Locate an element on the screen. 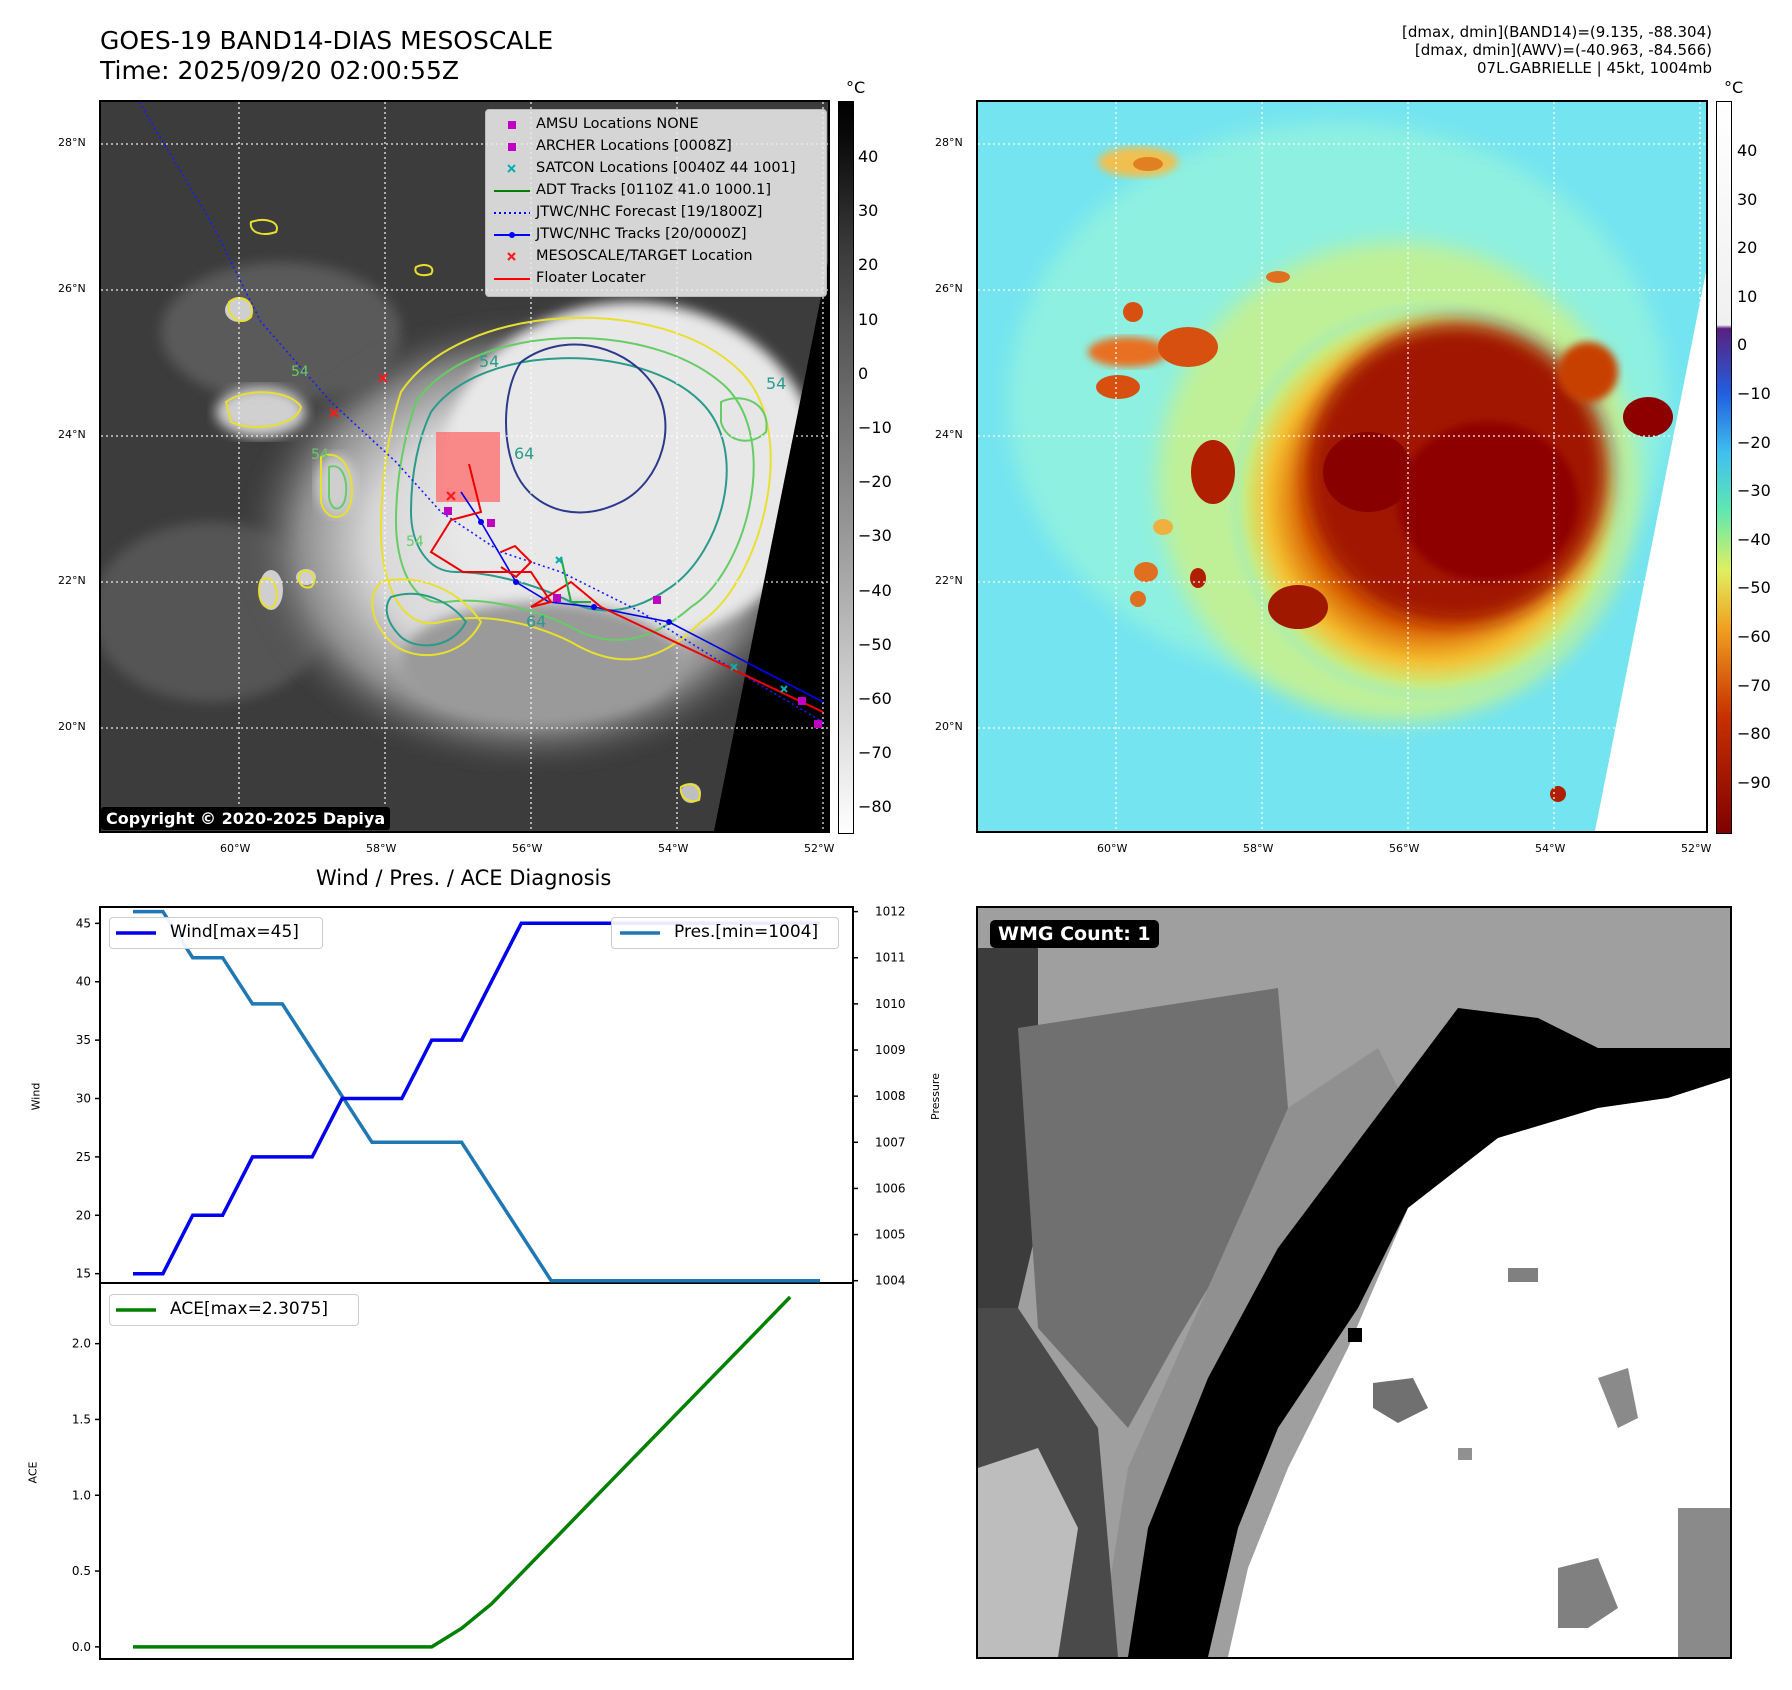 The image size is (1792, 1690). awv-colorbar is located at coordinates (1724, 467).